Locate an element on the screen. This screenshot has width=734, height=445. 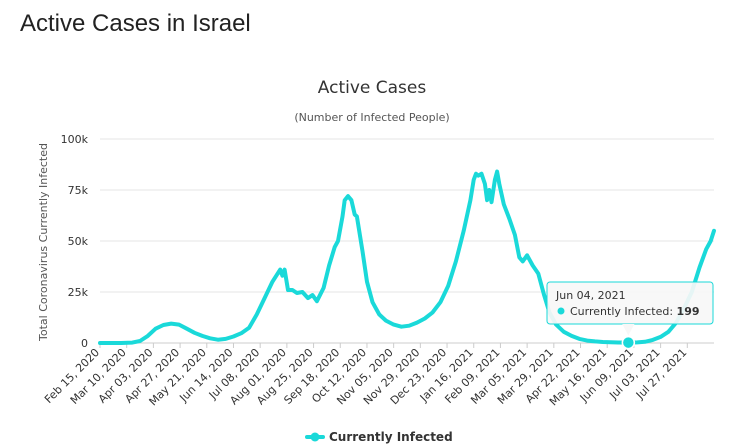
y-tick-label: 0 is located at coordinates (84, 343).